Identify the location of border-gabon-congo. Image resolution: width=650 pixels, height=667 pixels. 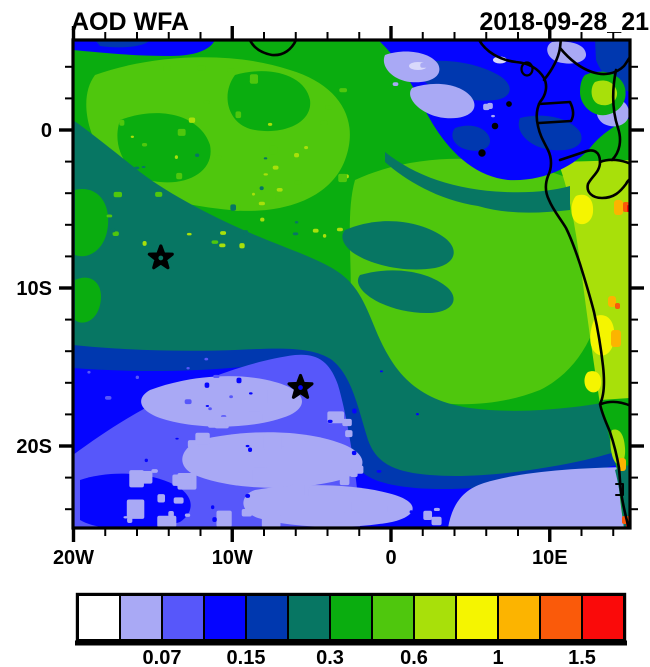
(594, 174).